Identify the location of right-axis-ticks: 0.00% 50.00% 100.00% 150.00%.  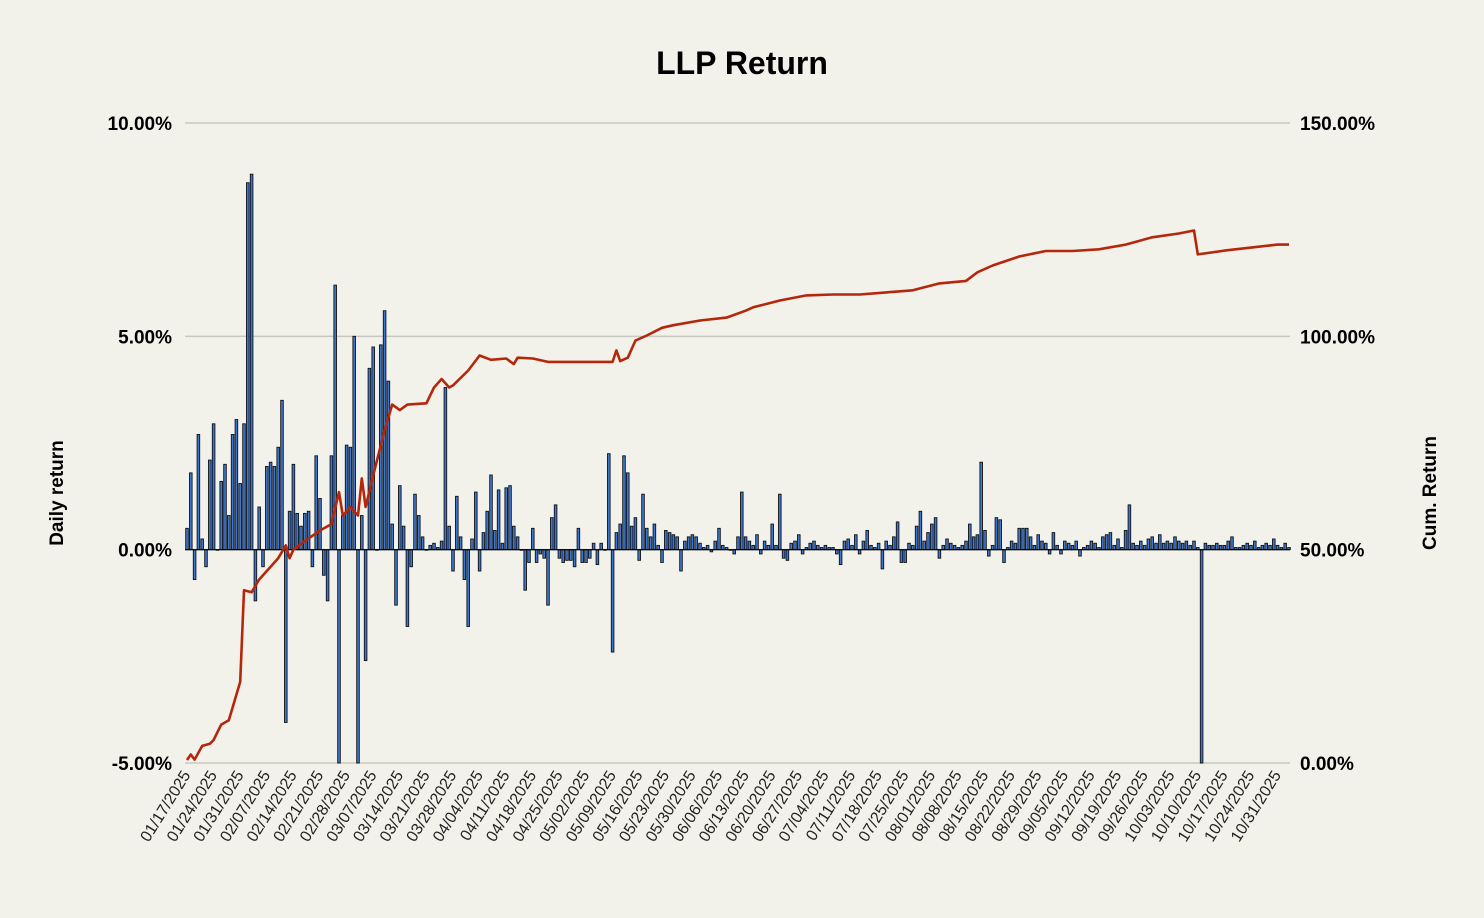
(1337, 444).